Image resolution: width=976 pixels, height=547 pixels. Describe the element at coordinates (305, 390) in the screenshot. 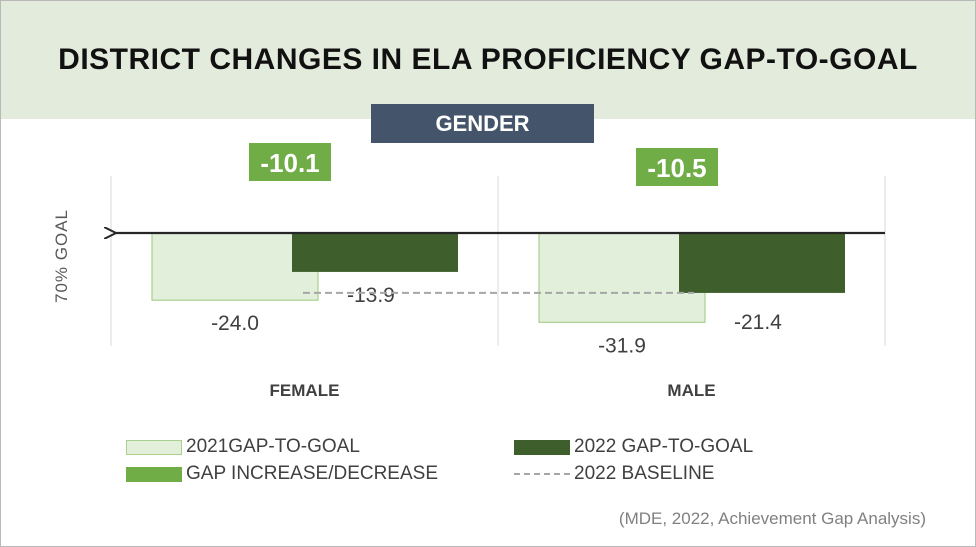

I see `category-label-female: FEMALE` at that location.